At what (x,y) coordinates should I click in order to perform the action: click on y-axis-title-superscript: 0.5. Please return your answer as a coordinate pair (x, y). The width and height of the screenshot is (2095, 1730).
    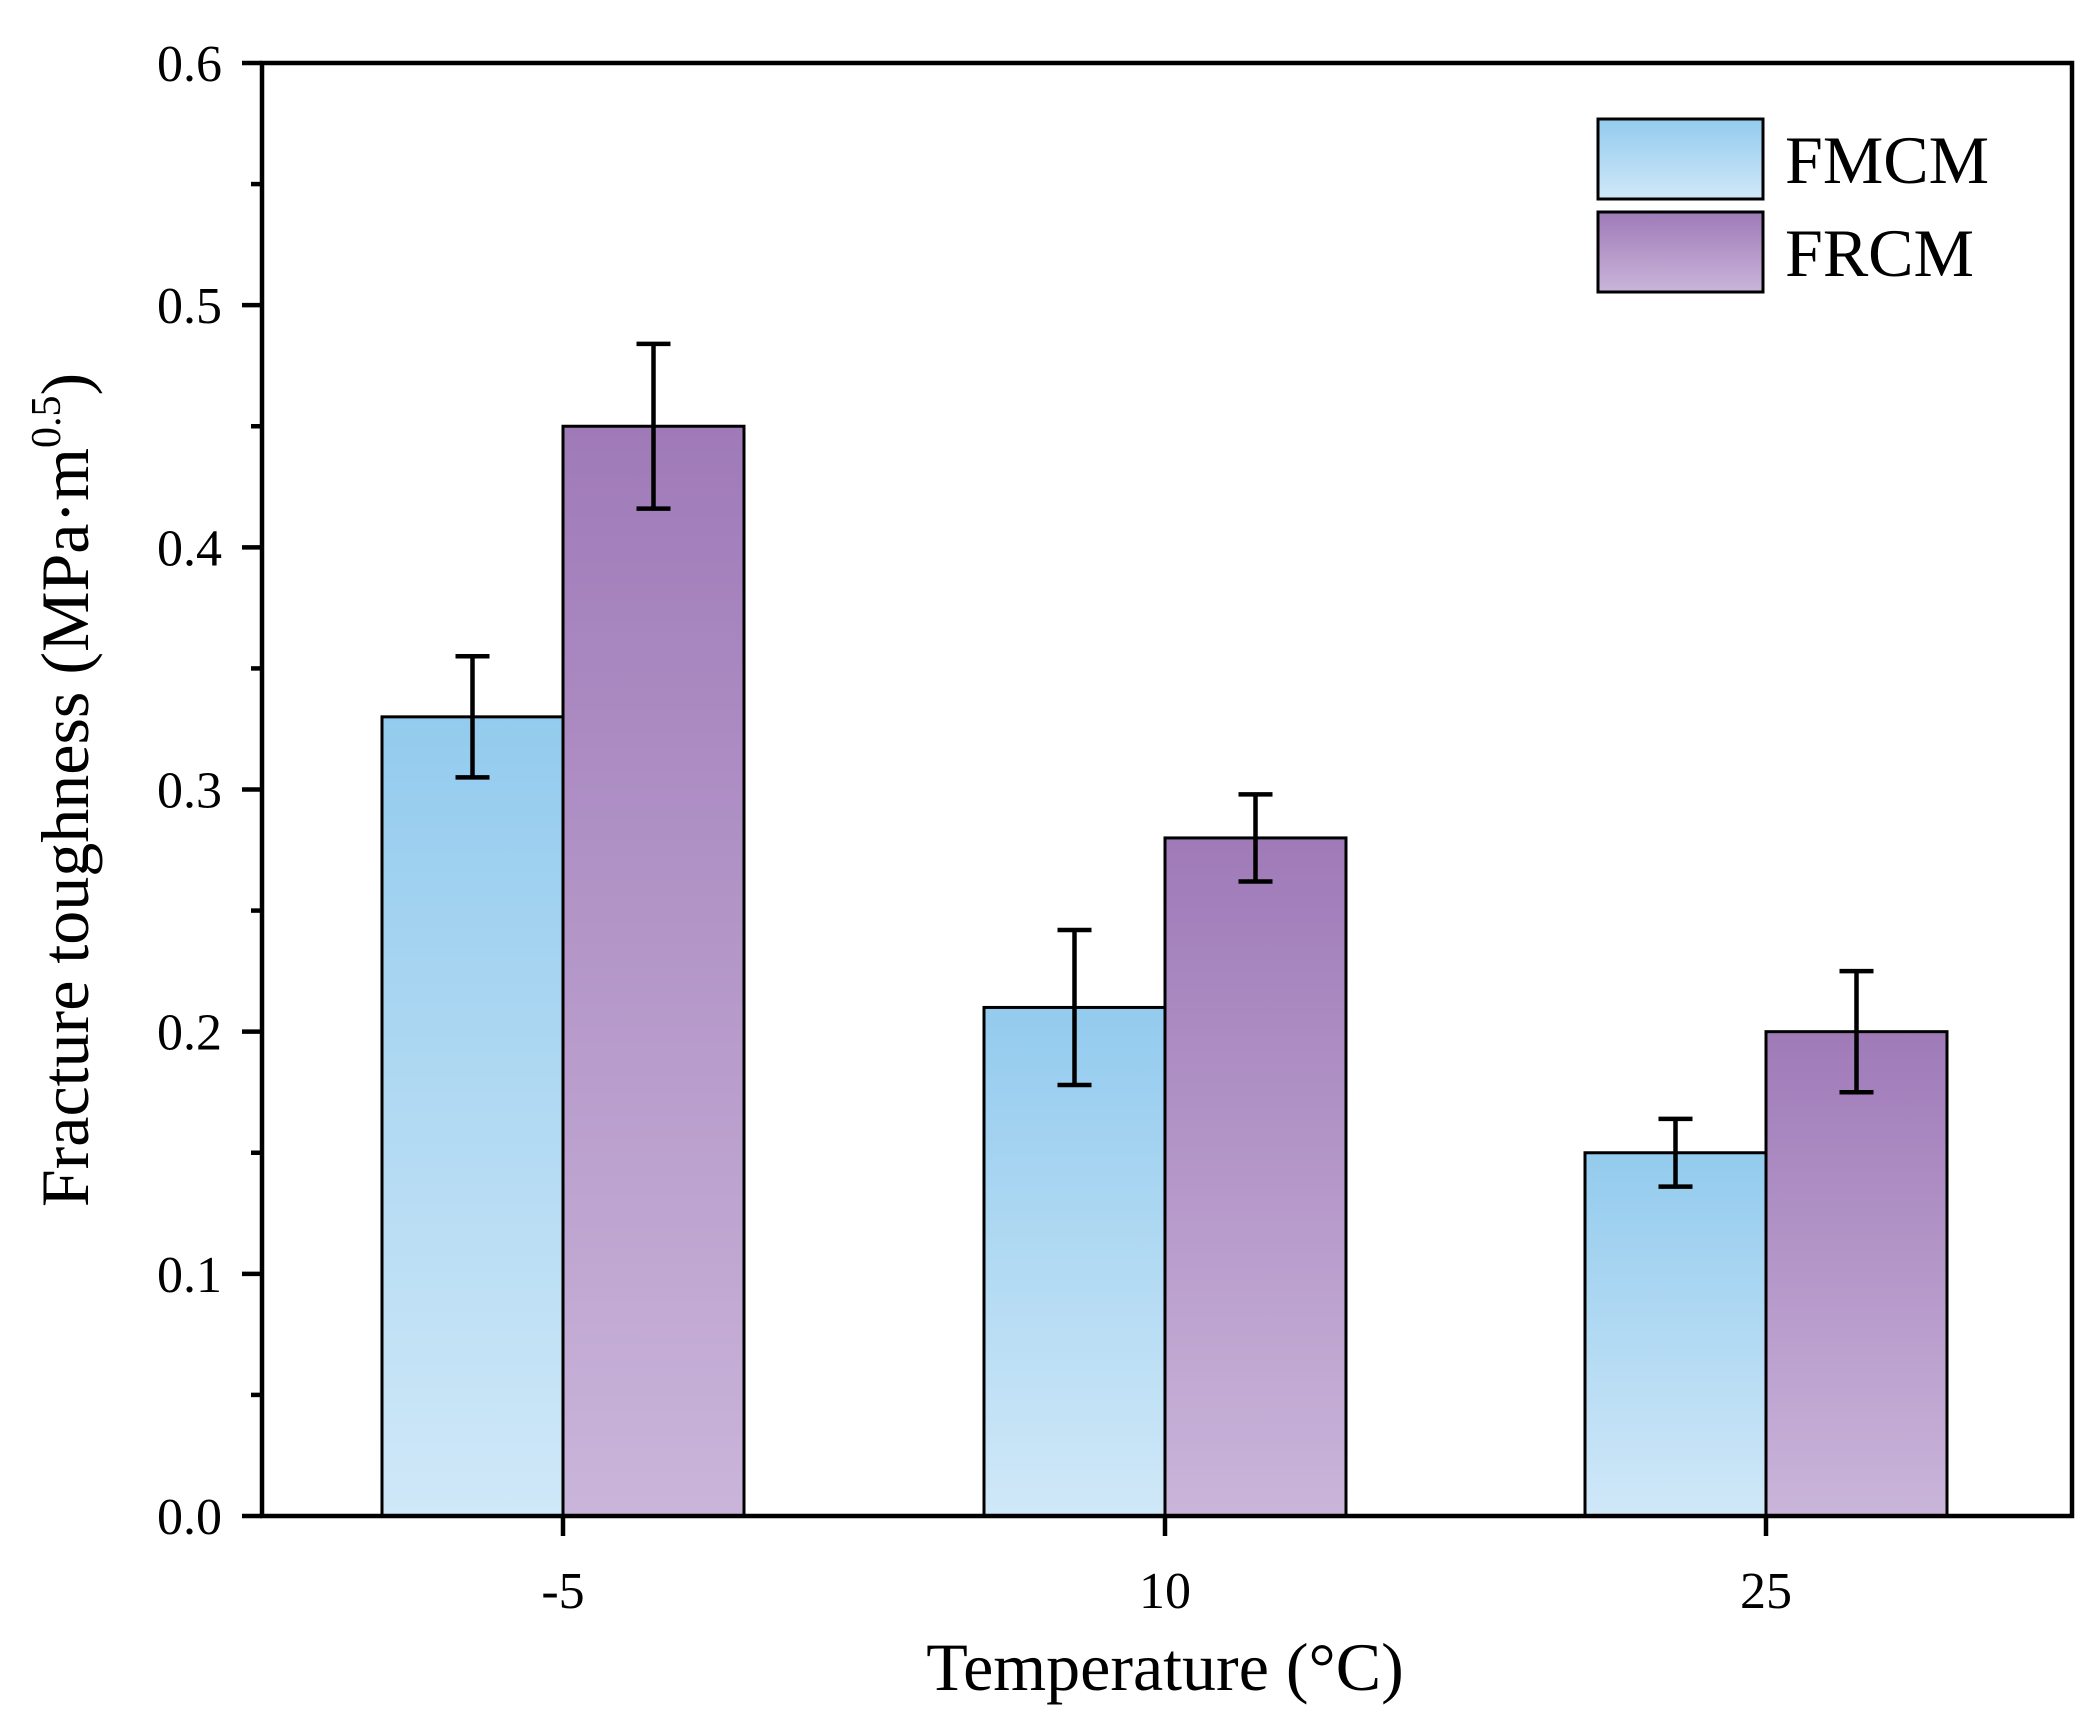
    Looking at the image, I should click on (47, 421).